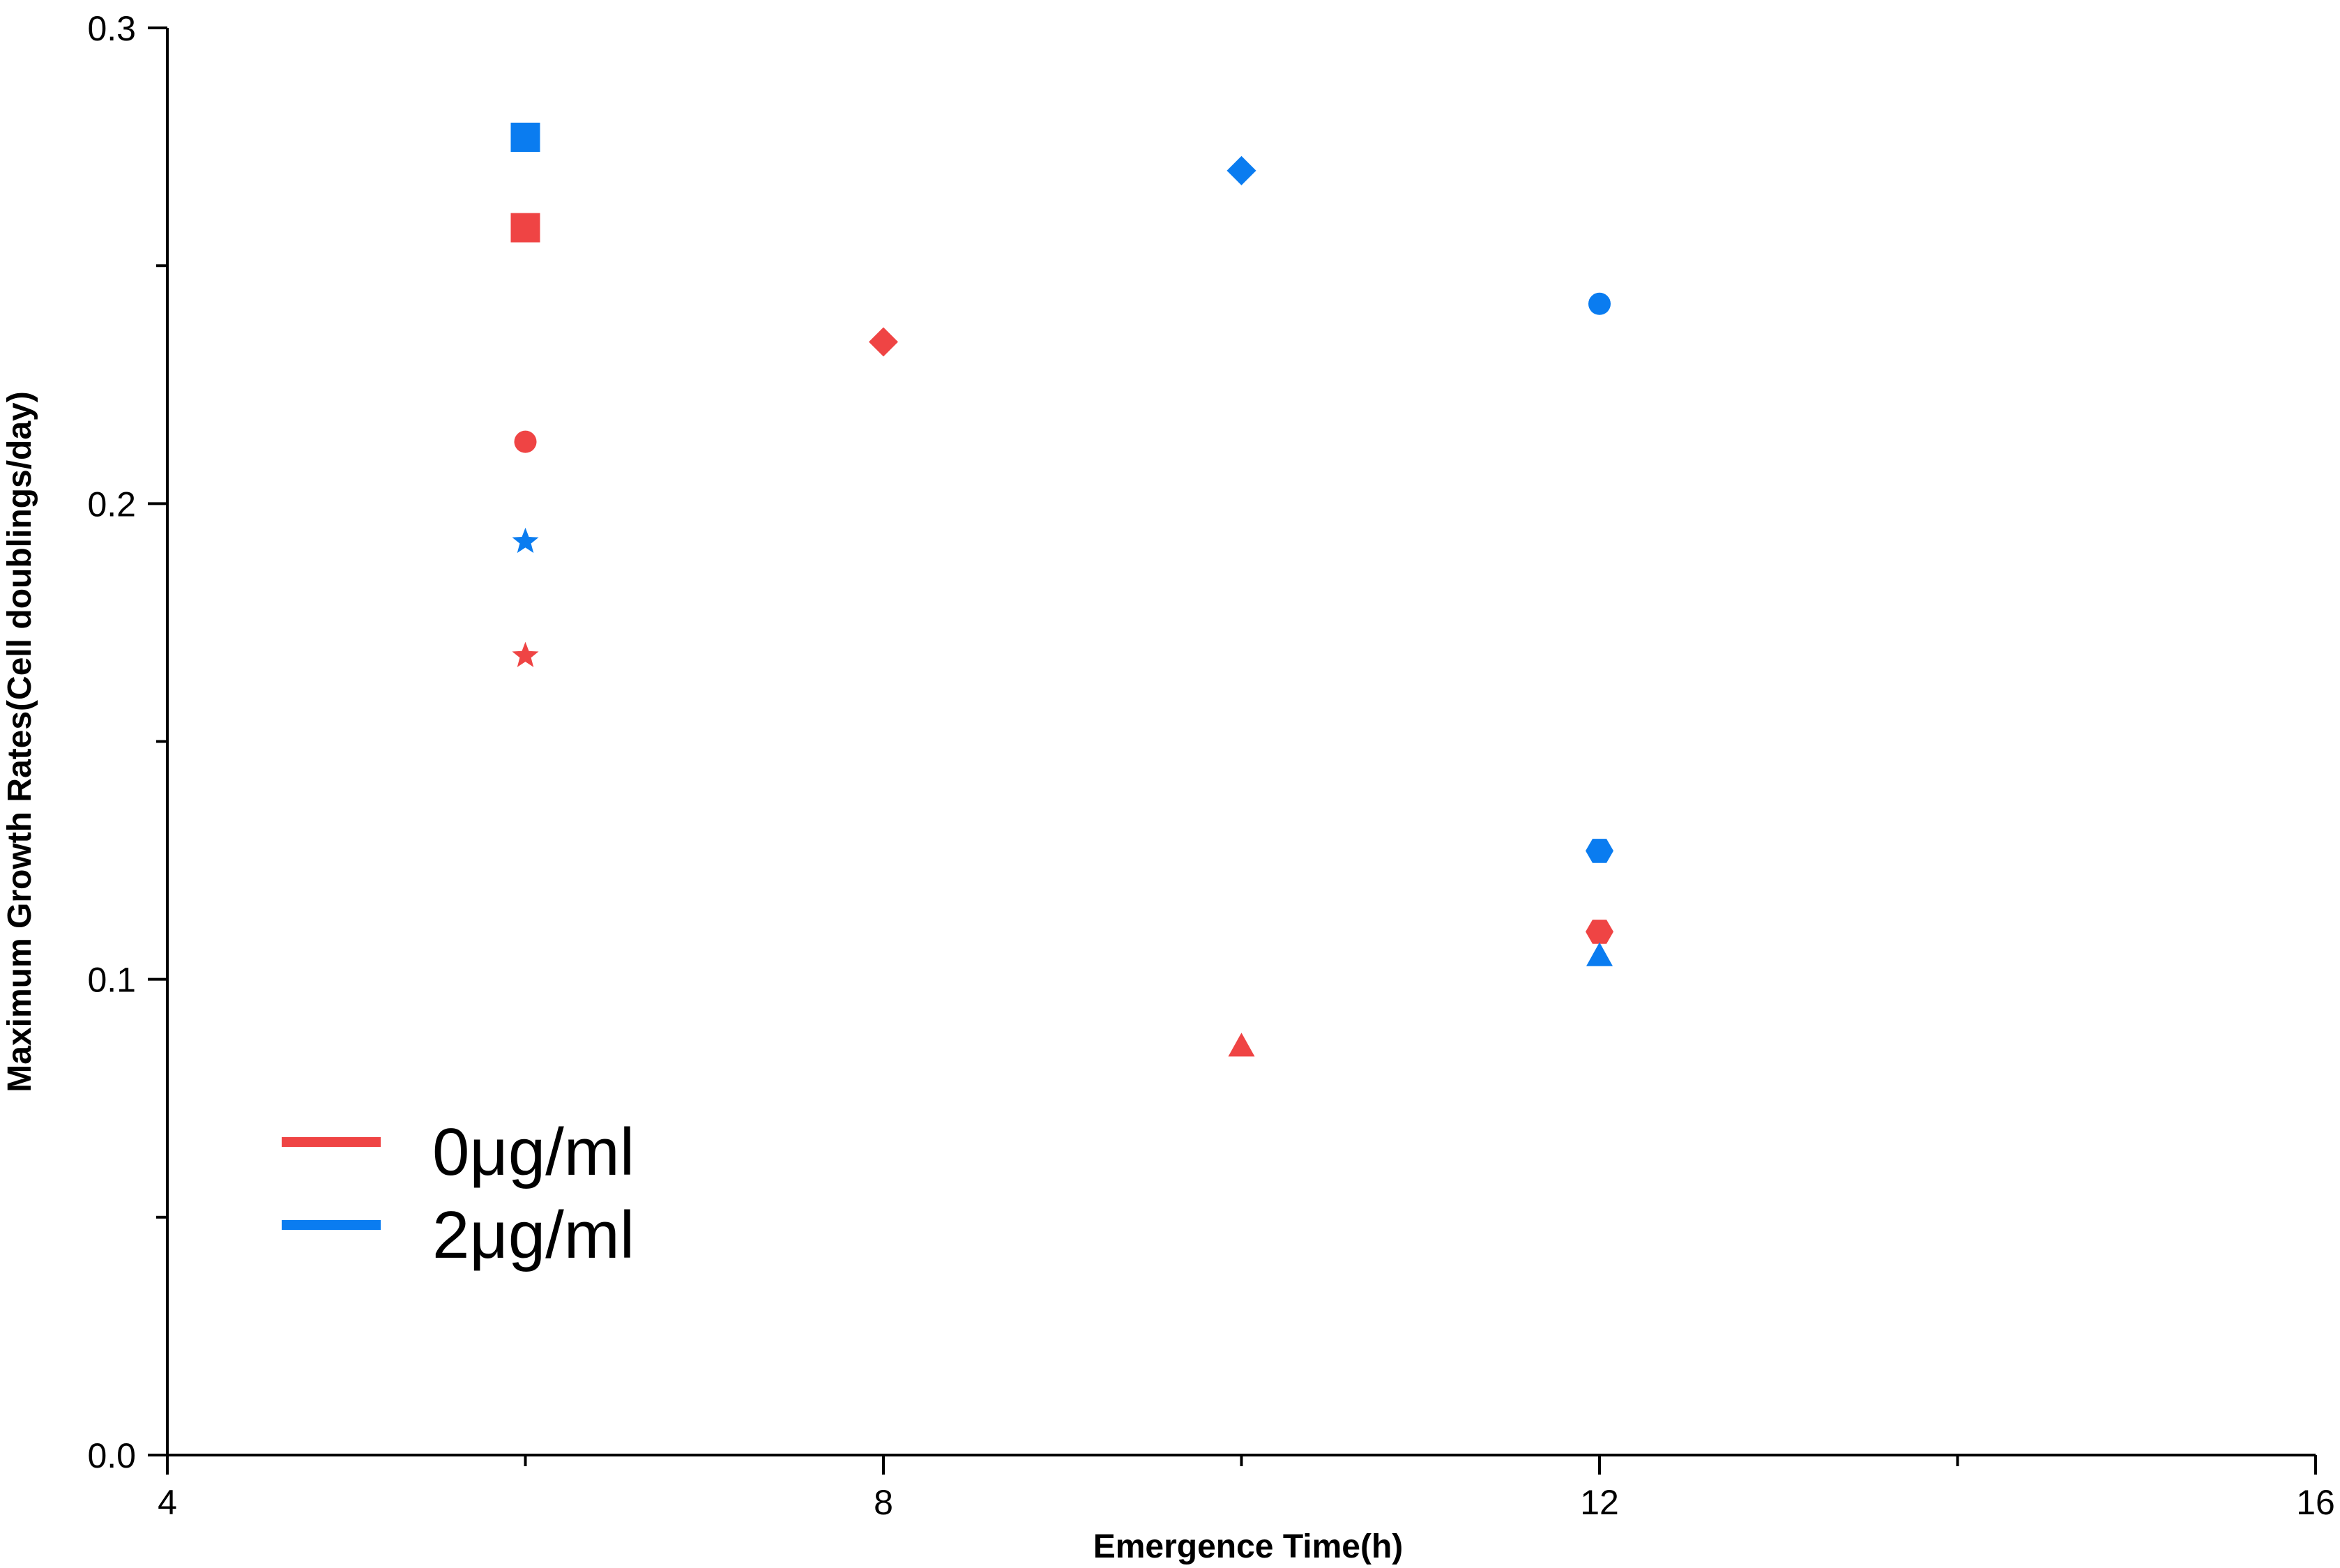  Describe the element at coordinates (19, 741) in the screenshot. I see `y-axis-label: Maximum Growth Rates(Cell doublings/day)` at that location.